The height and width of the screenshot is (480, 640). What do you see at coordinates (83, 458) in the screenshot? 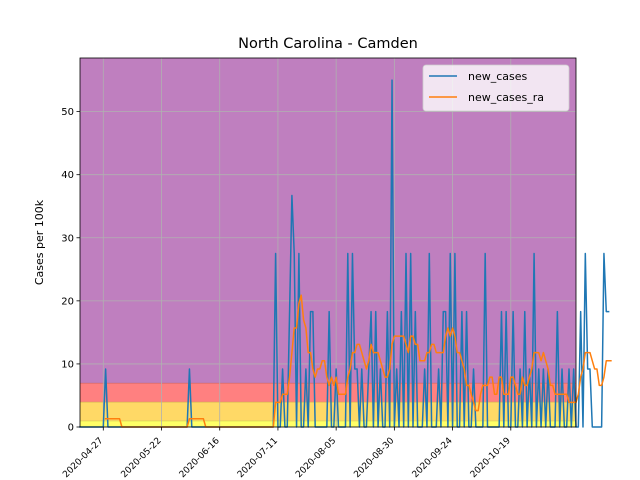
I see `x-tick-label-0: 2020-04-27` at bounding box center [83, 458].